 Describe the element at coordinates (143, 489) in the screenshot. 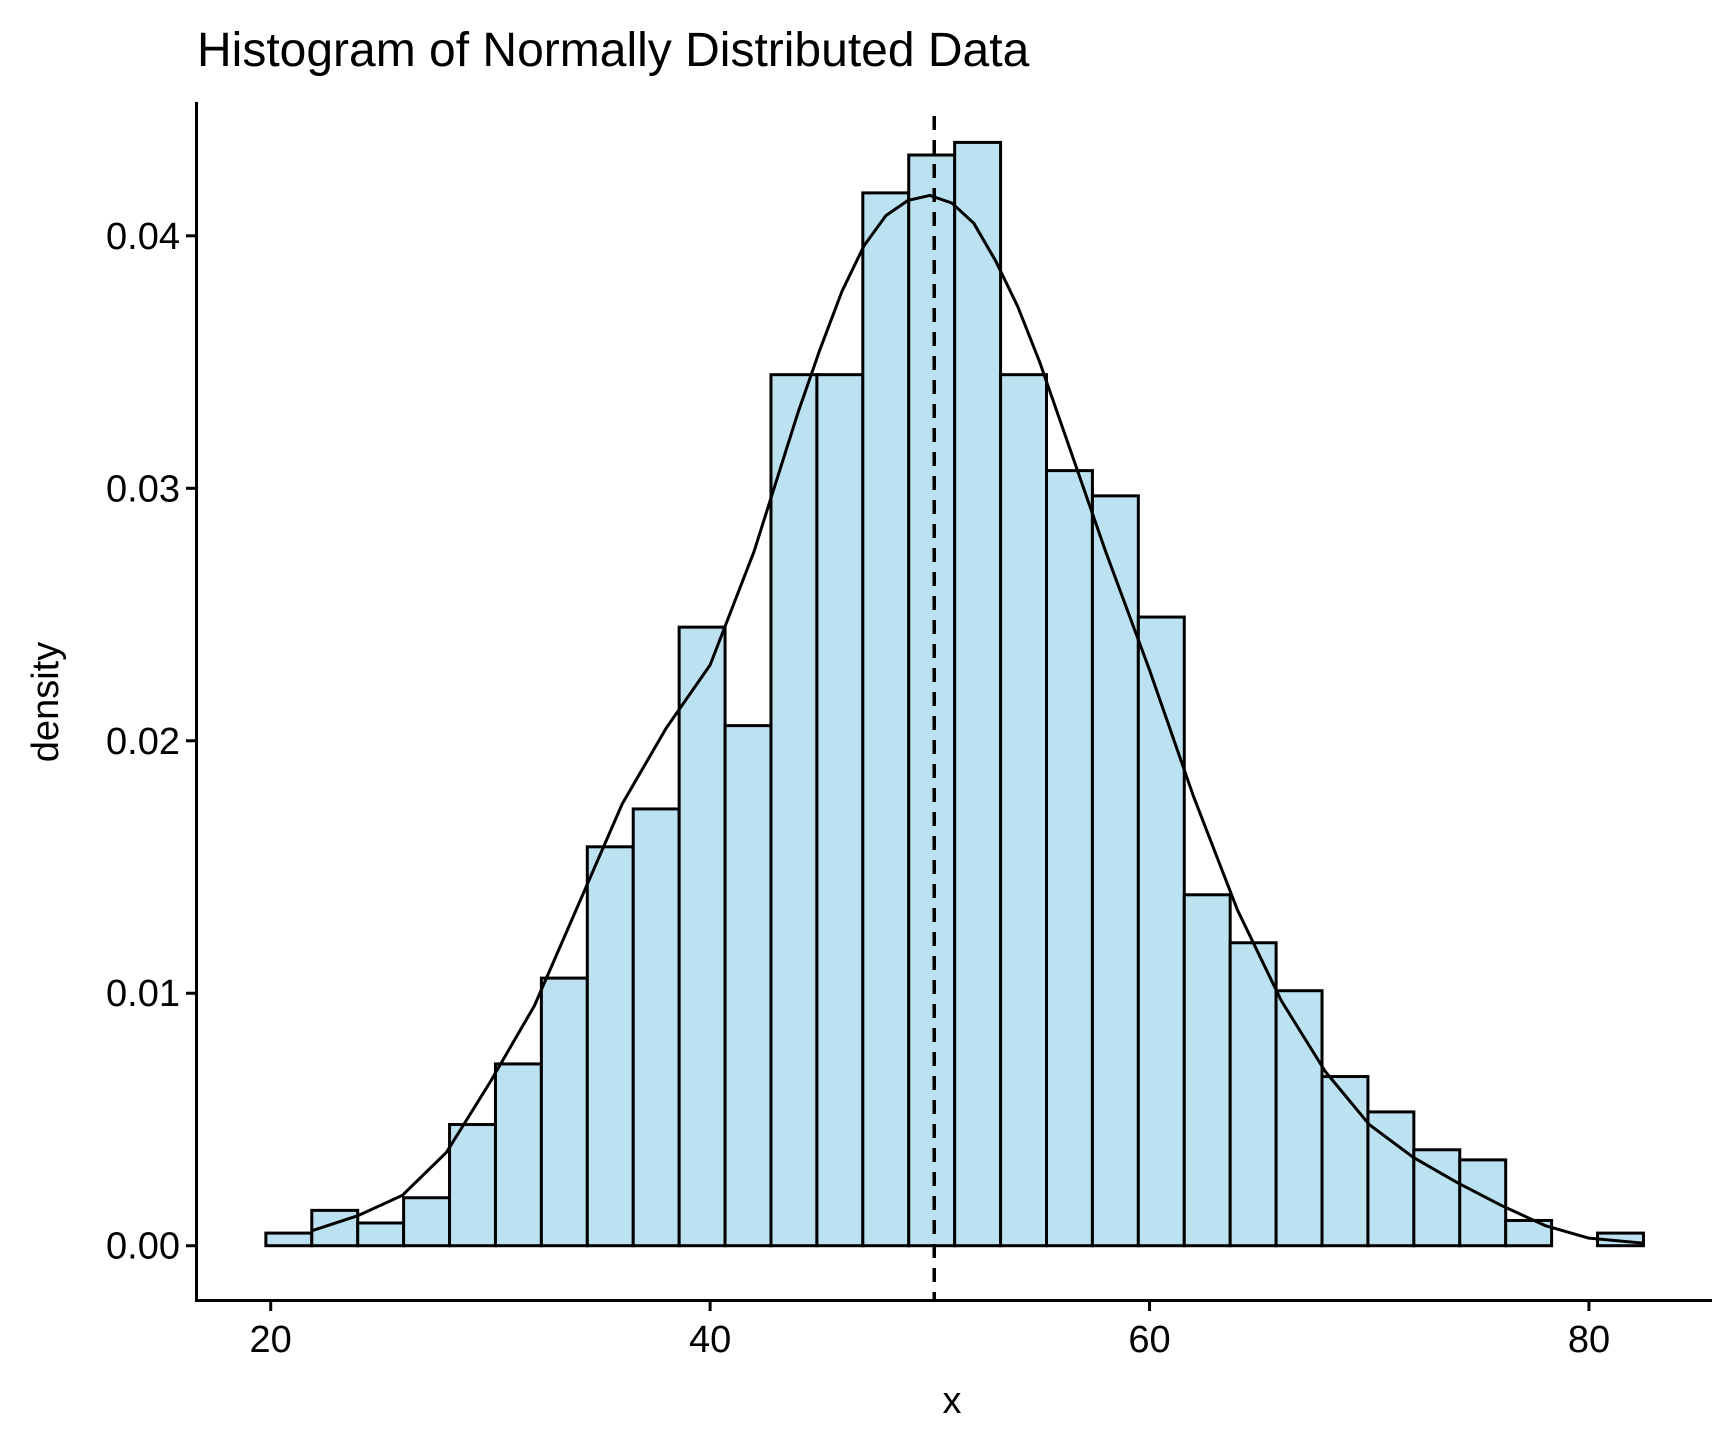

I see `y-tick-label: 0.03` at that location.